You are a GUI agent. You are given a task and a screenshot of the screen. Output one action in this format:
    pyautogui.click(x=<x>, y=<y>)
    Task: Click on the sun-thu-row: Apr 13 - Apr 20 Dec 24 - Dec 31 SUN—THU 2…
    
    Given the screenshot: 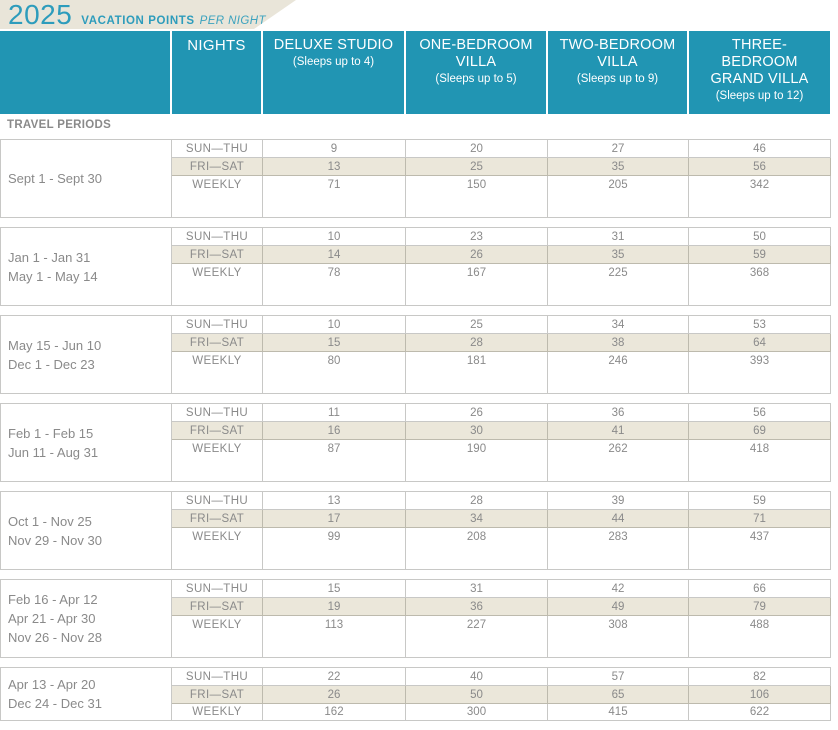 What is the action you would take?
    pyautogui.click(x=415, y=694)
    